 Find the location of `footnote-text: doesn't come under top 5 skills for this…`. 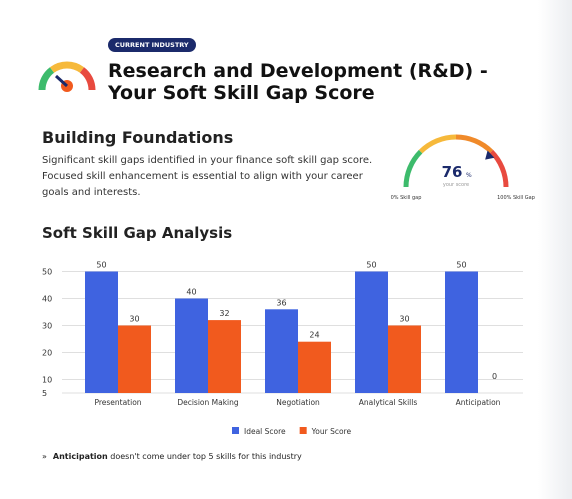

footnote-text: doesn't come under top 5 skills for this… is located at coordinates (204, 456).